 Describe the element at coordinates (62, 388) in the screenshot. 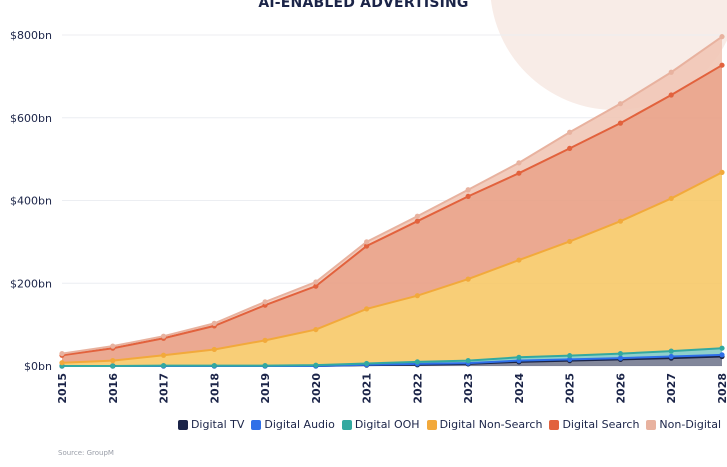

I see `x-tick-label: 2015` at that location.